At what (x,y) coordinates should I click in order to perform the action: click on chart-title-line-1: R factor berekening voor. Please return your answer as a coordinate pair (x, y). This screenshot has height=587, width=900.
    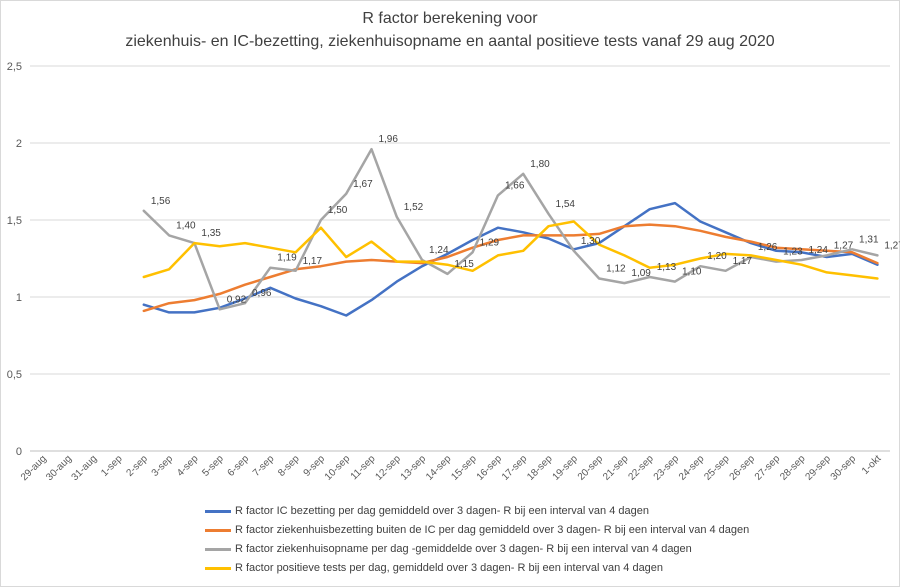
    Looking at the image, I should click on (450, 18).